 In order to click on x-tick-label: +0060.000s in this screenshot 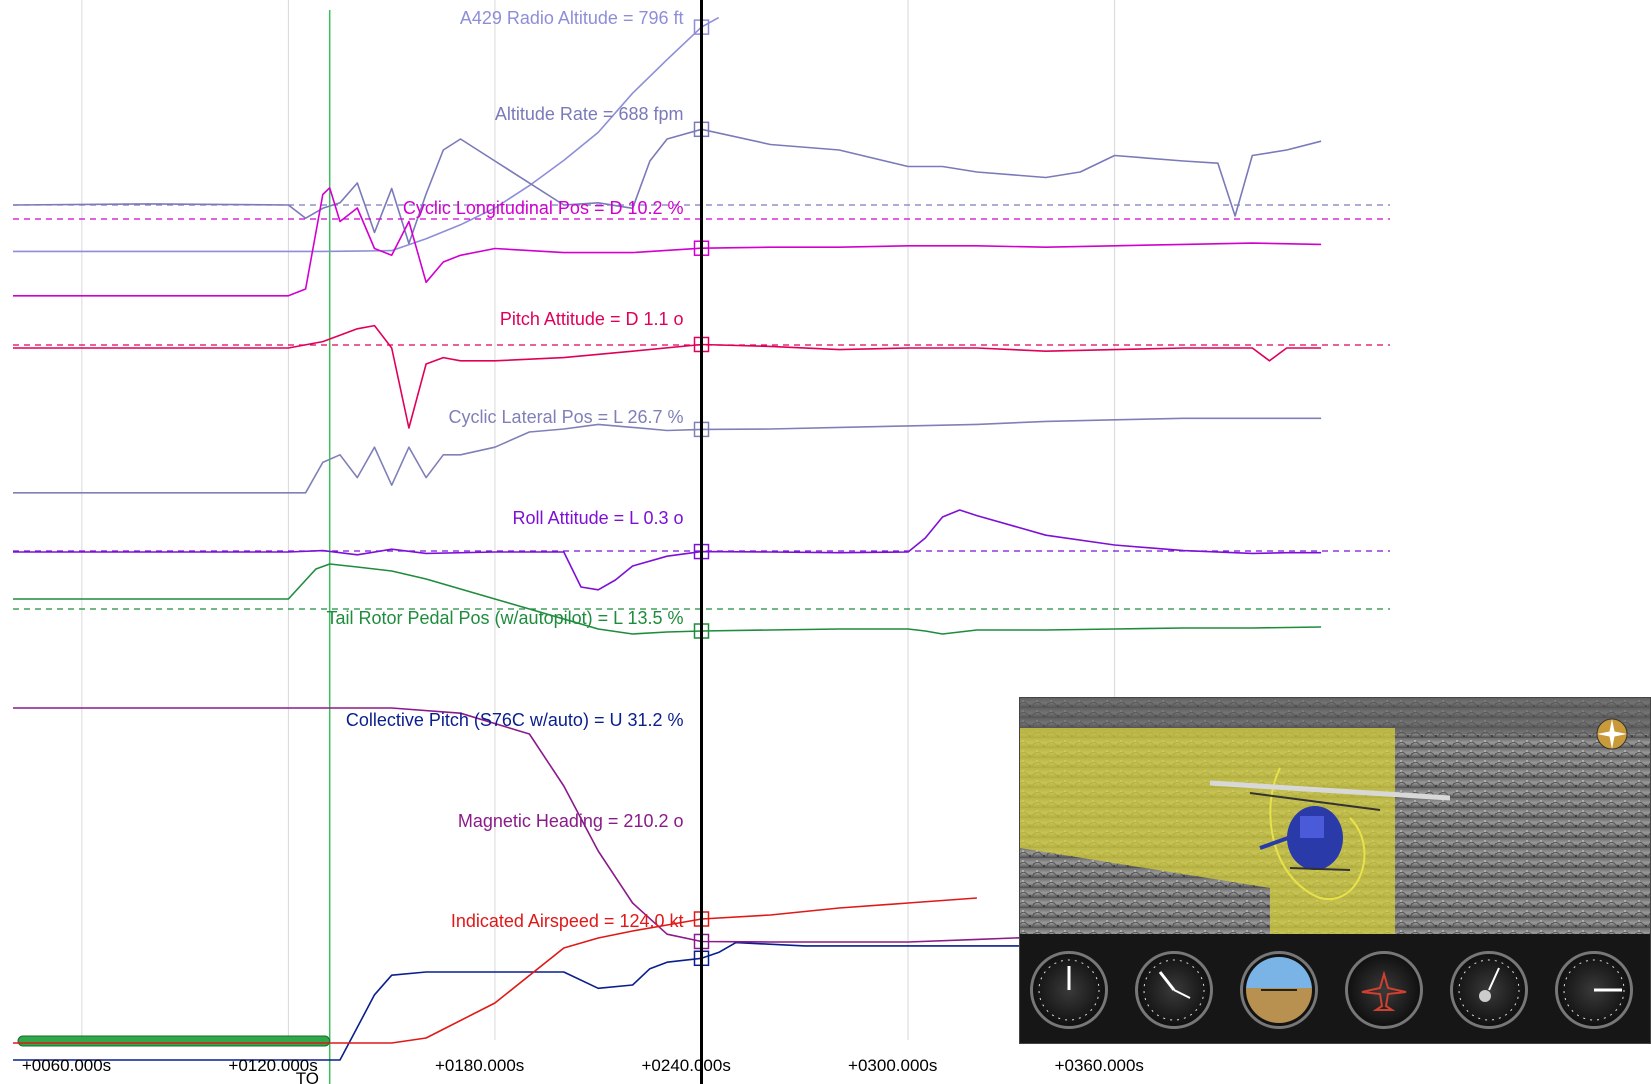, I will do `click(66, 1065)`.